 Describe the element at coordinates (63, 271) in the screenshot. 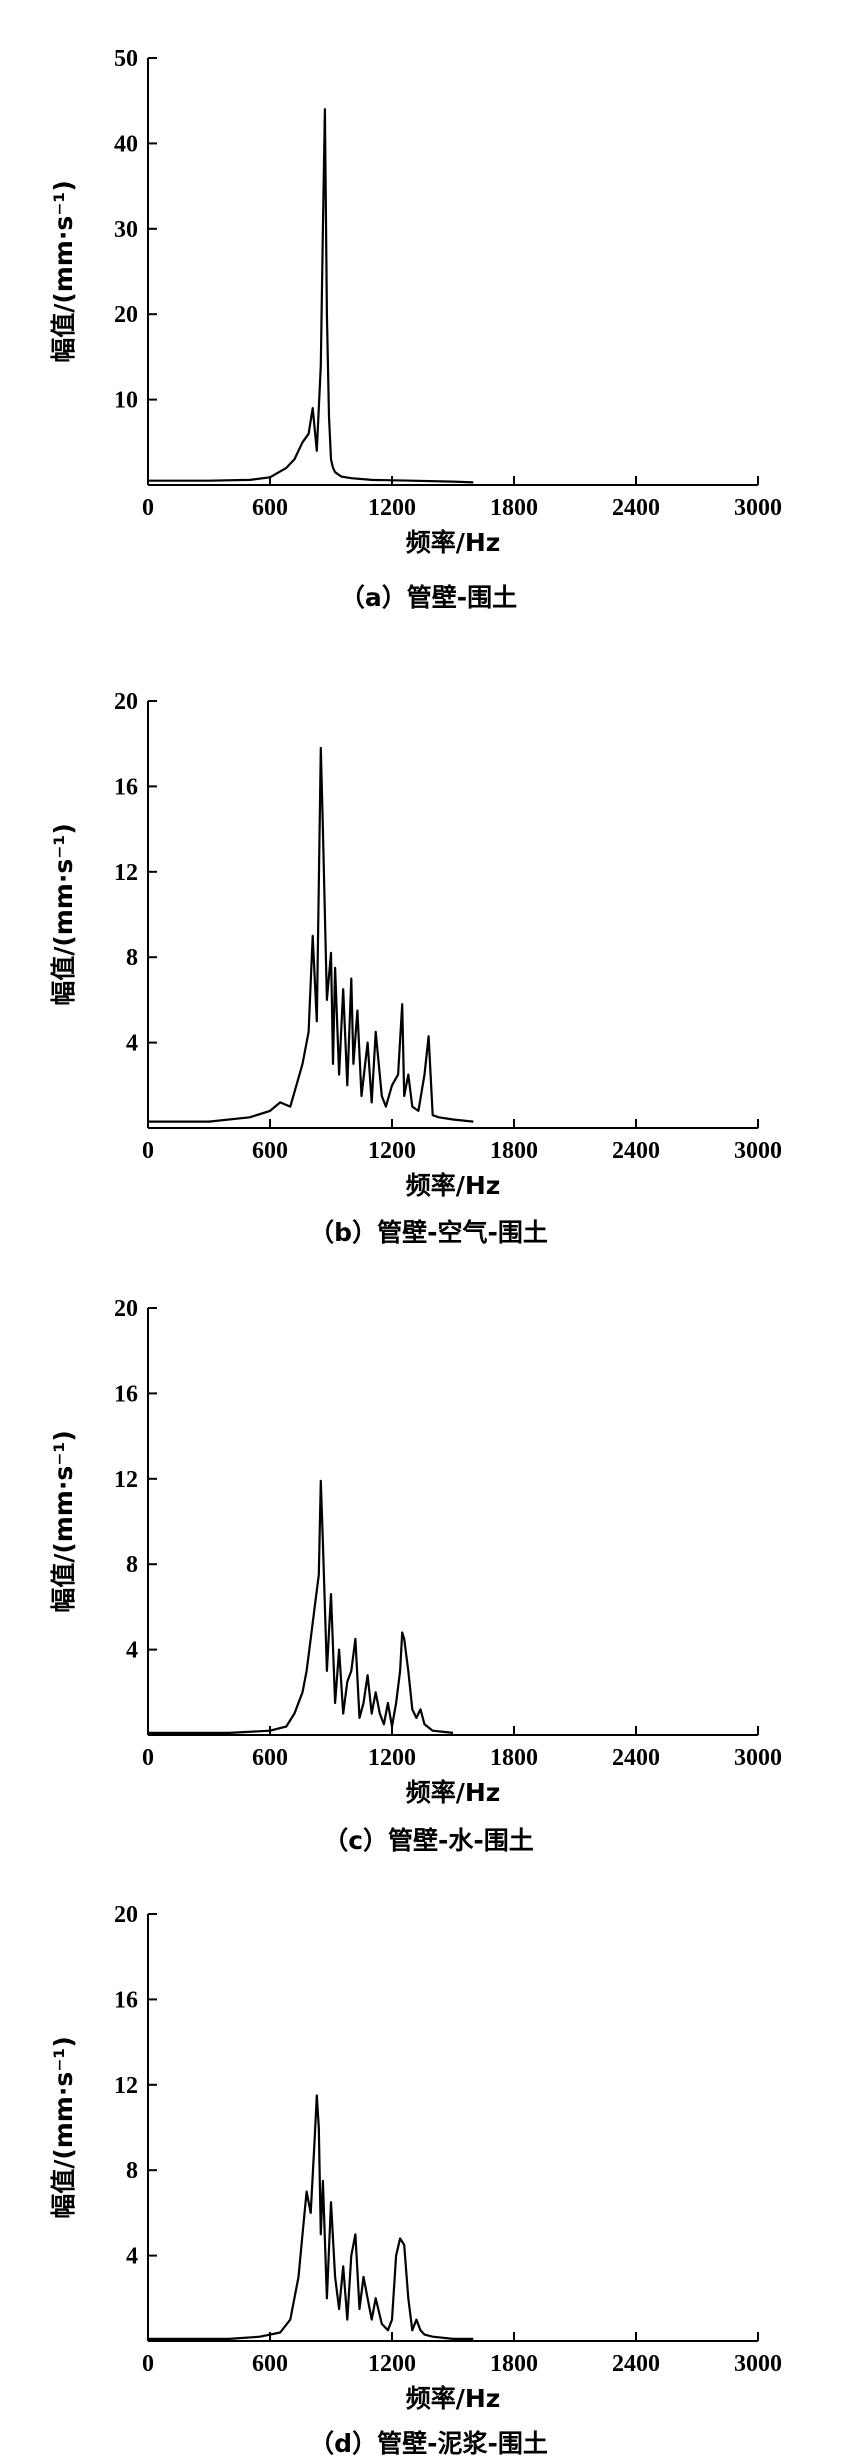

I see `y-axis-label-a: 幅值/(mm·s⁻¹)` at that location.